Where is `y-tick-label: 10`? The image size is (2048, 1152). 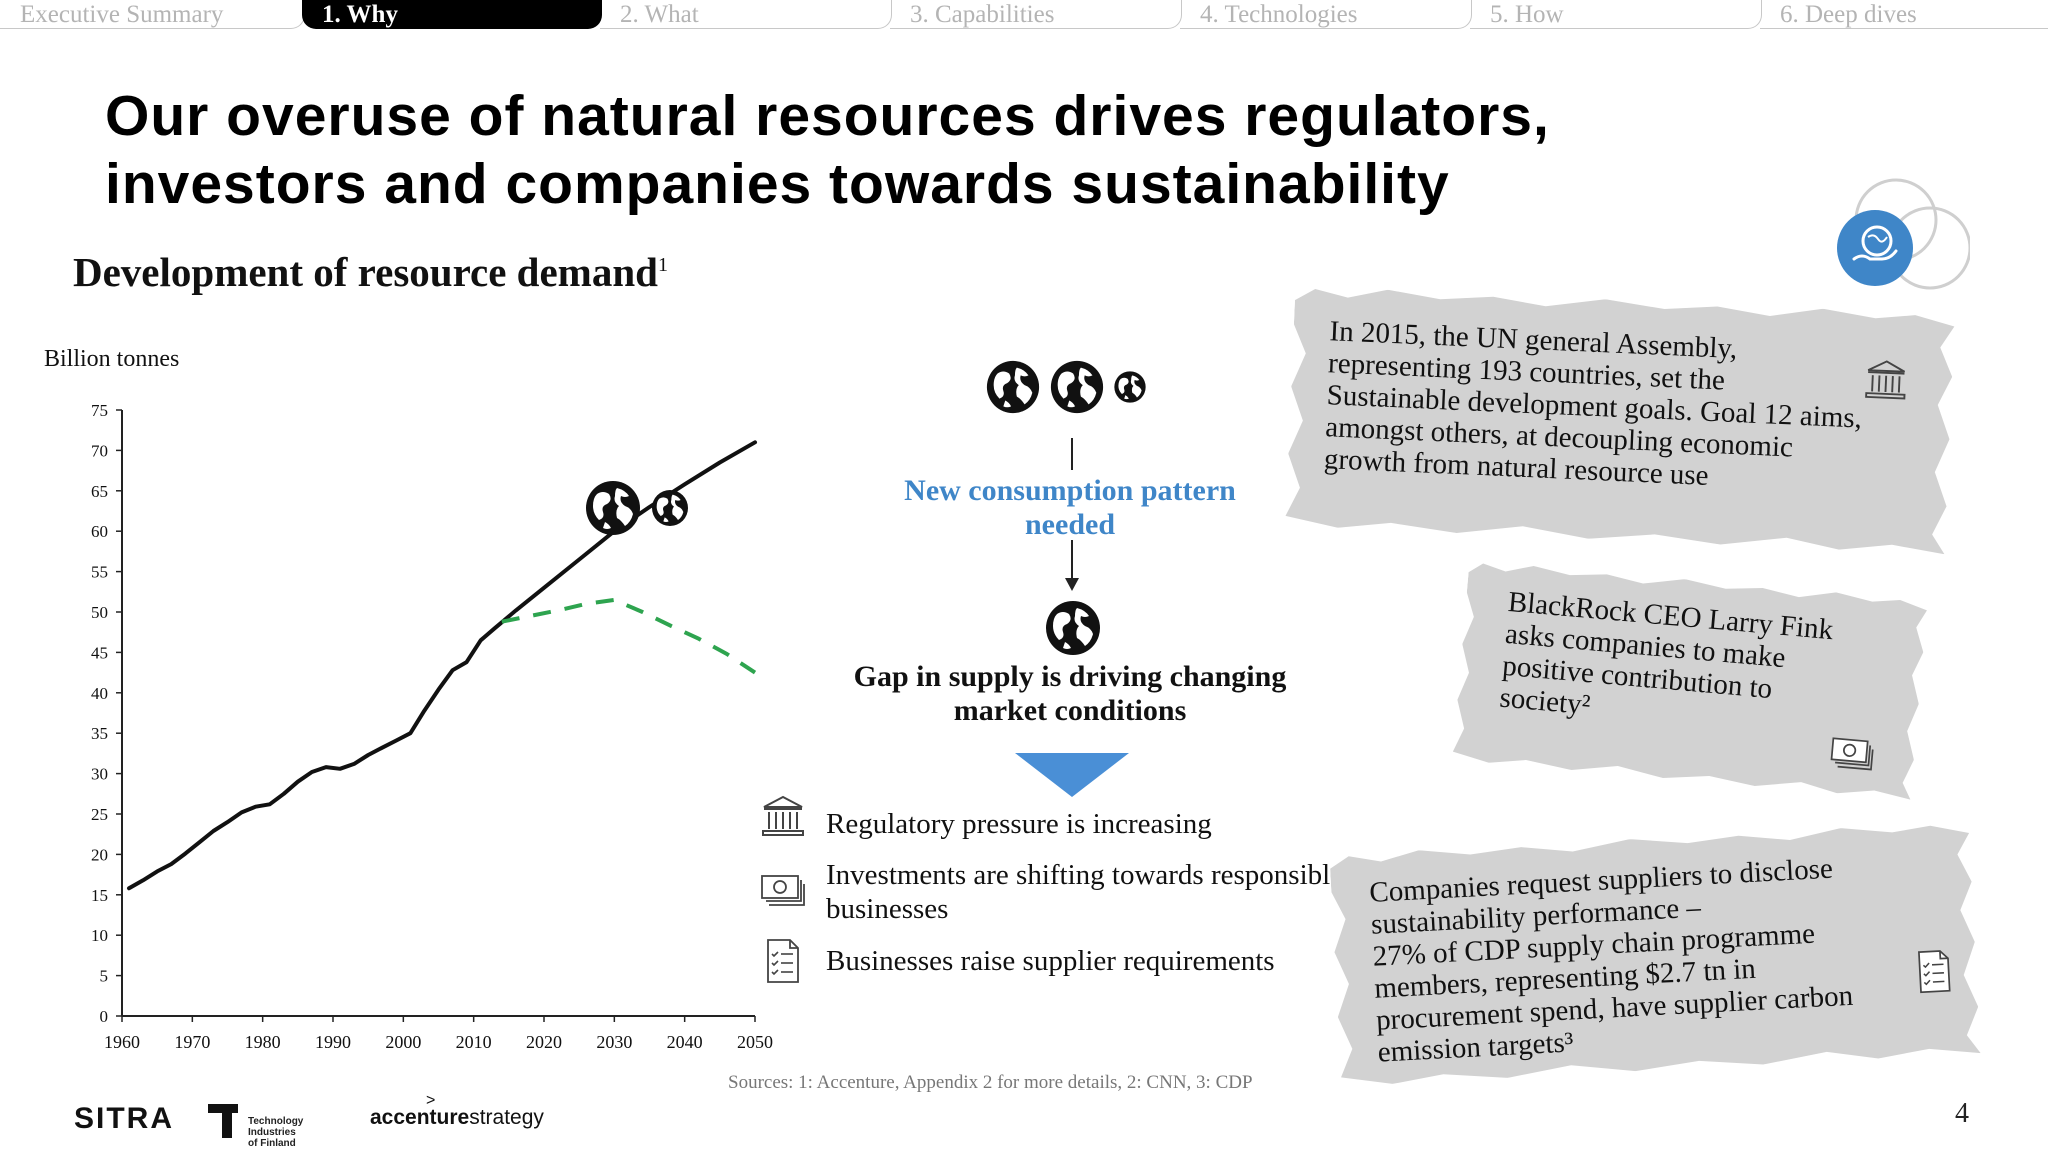 y-tick-label: 10 is located at coordinates (99, 935).